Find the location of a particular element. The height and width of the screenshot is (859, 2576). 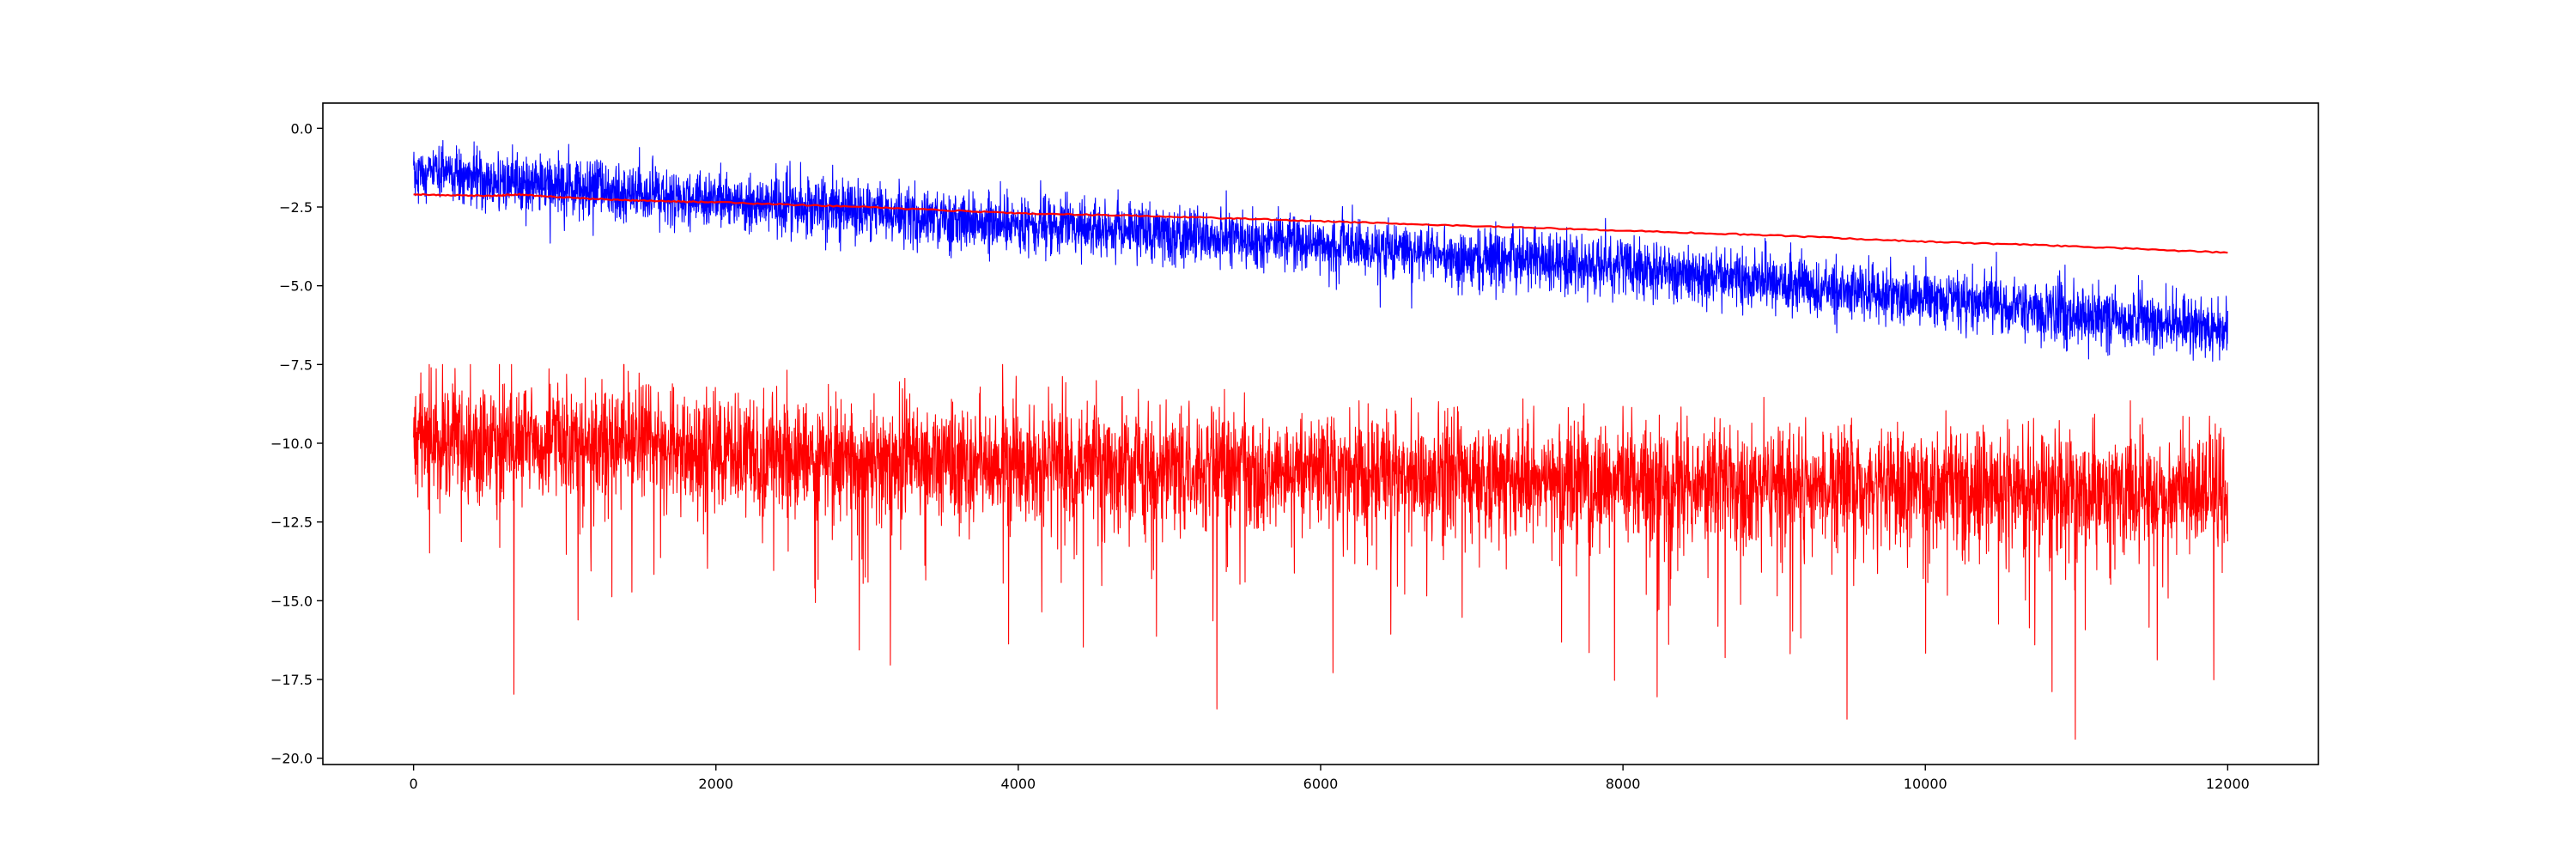

x-tick-label: 4000 is located at coordinates (1018, 784).